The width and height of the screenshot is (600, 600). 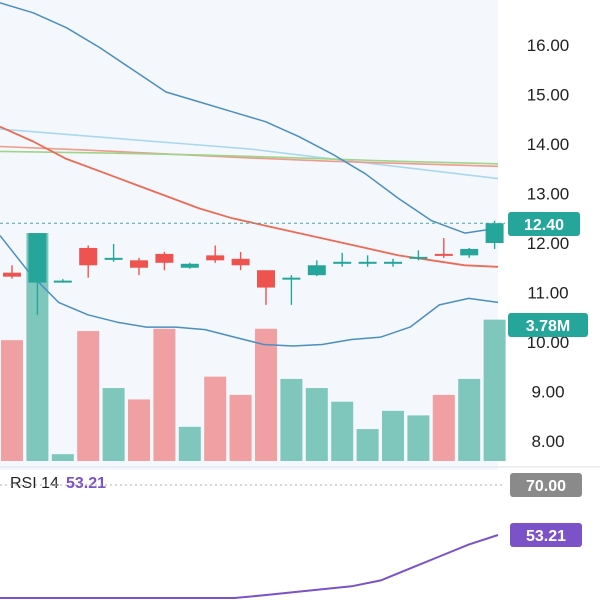 I want to click on price-tick-label: 14.00, so click(x=548, y=144).